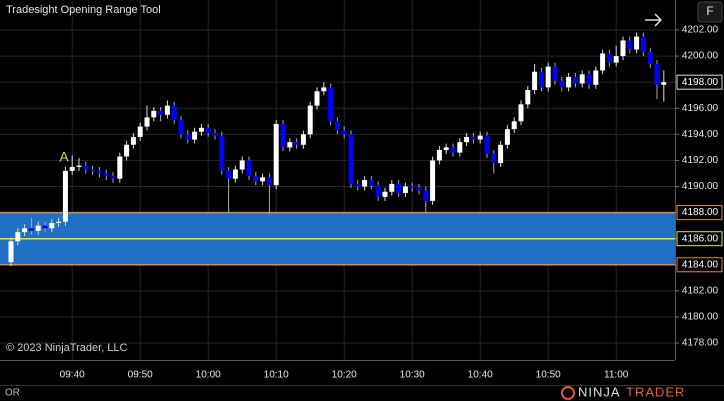 This screenshot has width=724, height=401. What do you see at coordinates (66, 348) in the screenshot?
I see `copyright: © 2023 NinjaTrader, LLC` at bounding box center [66, 348].